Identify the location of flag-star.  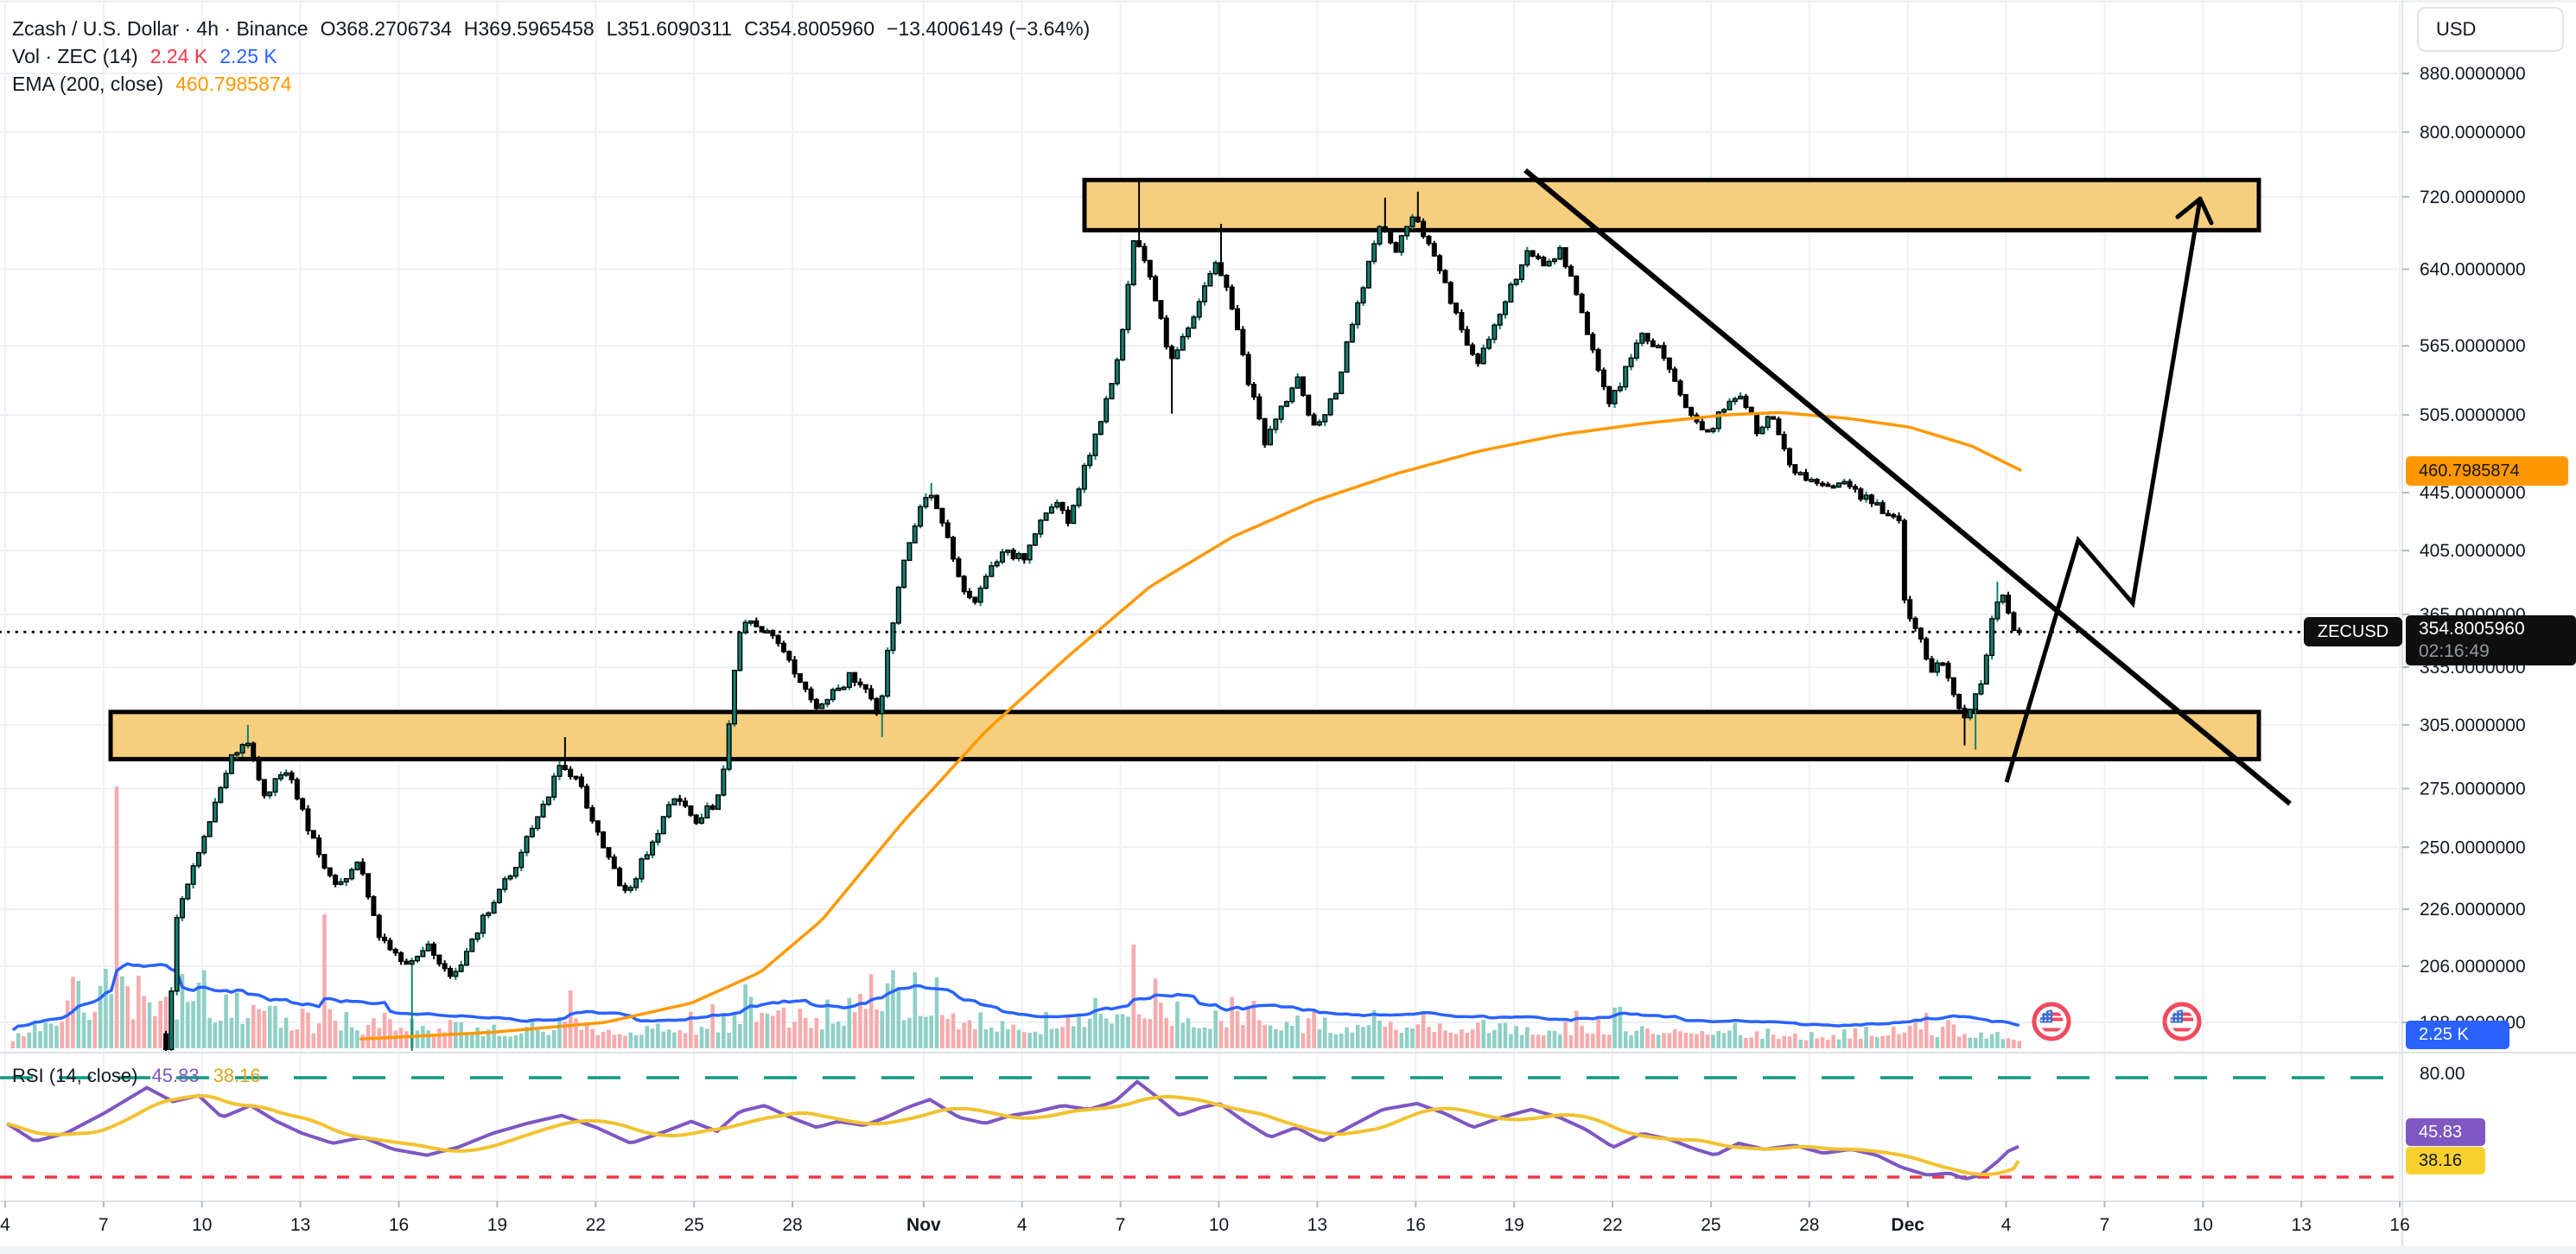
(2046, 1012).